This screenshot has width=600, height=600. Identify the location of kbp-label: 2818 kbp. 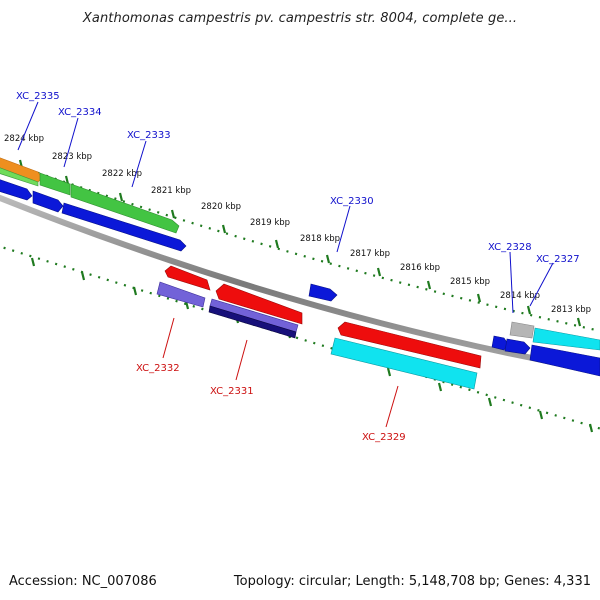
(320, 239).